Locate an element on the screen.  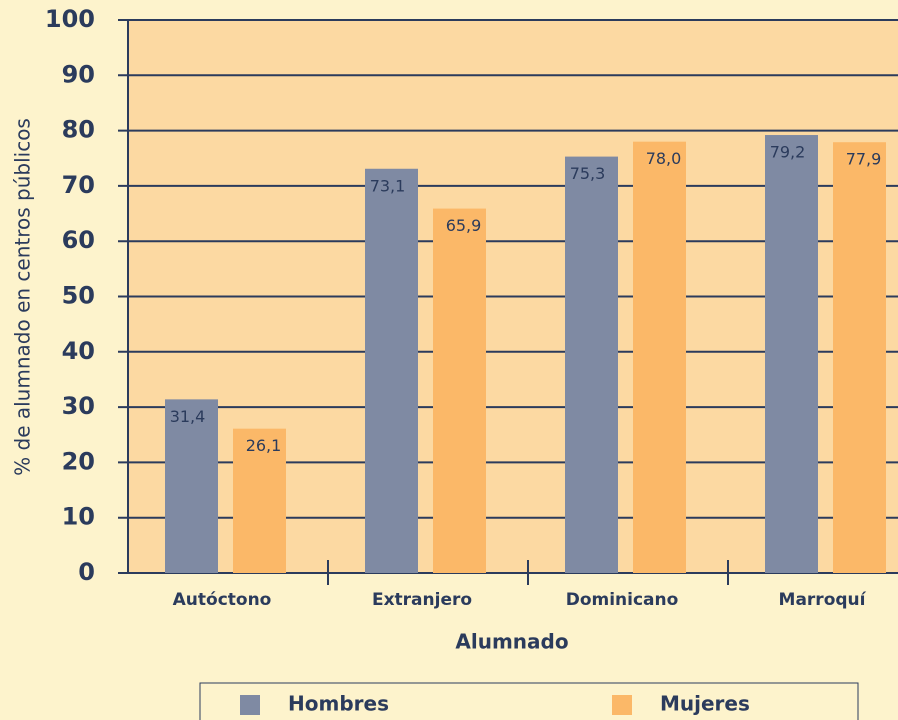
y-tick-label: 30 is located at coordinates (78, 406).